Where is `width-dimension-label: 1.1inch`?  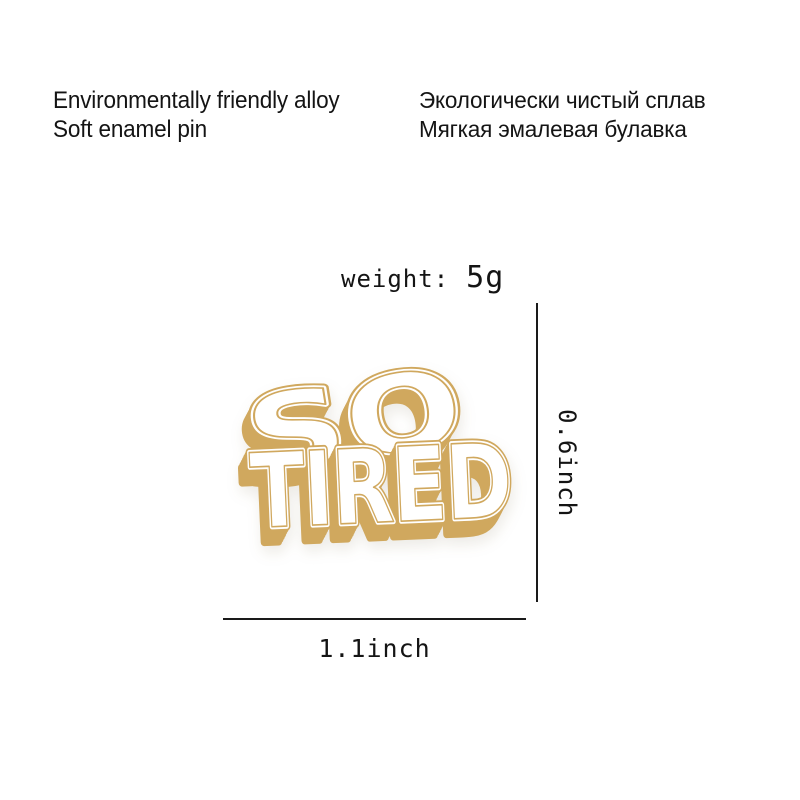
width-dimension-label: 1.1inch is located at coordinates (374, 648).